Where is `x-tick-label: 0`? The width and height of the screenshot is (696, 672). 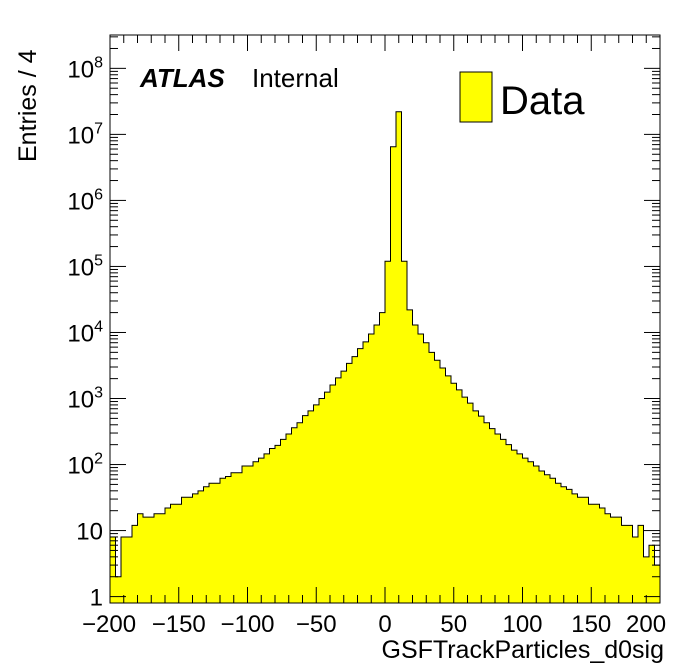 x-tick-label: 0 is located at coordinates (384, 624).